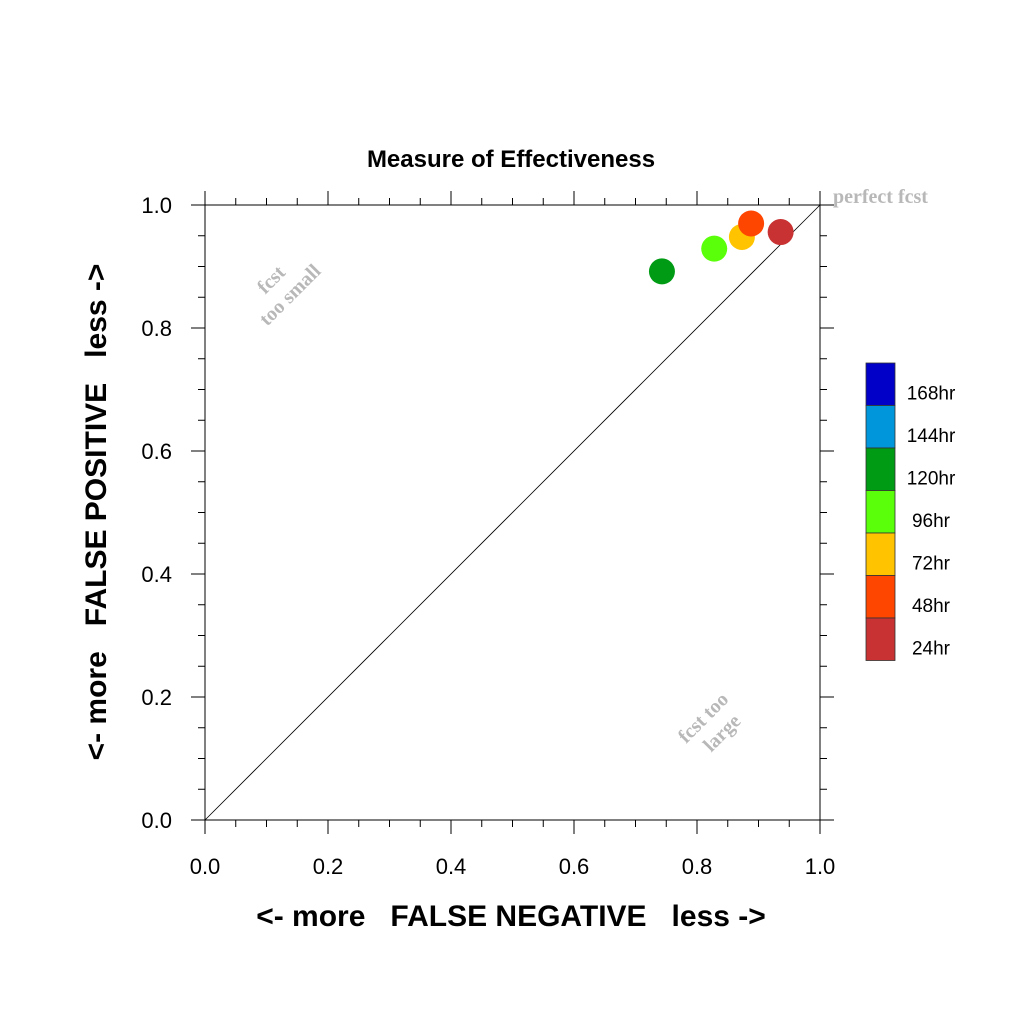  Describe the element at coordinates (205, 866) in the screenshot. I see `x-tick-label: 0.0` at that location.